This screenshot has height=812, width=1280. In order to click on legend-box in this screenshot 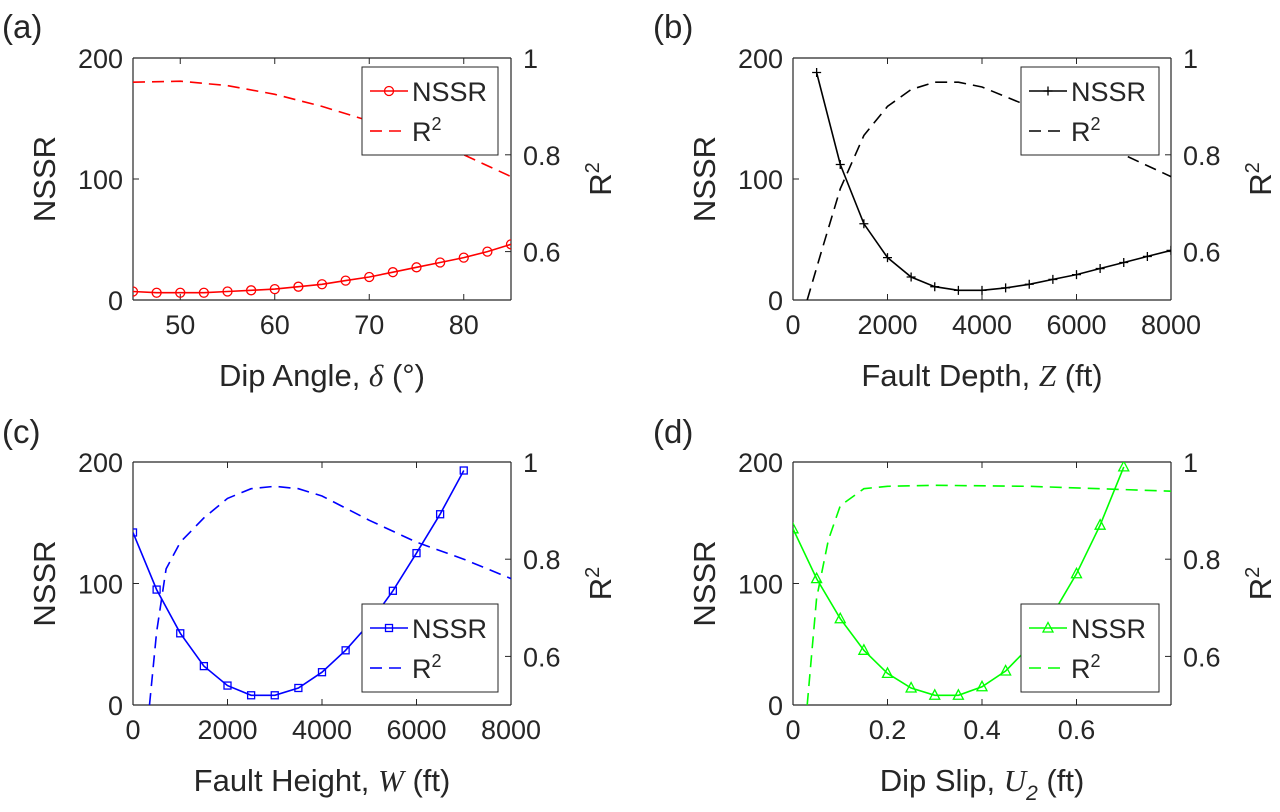, I will do `click(430, 111)`.